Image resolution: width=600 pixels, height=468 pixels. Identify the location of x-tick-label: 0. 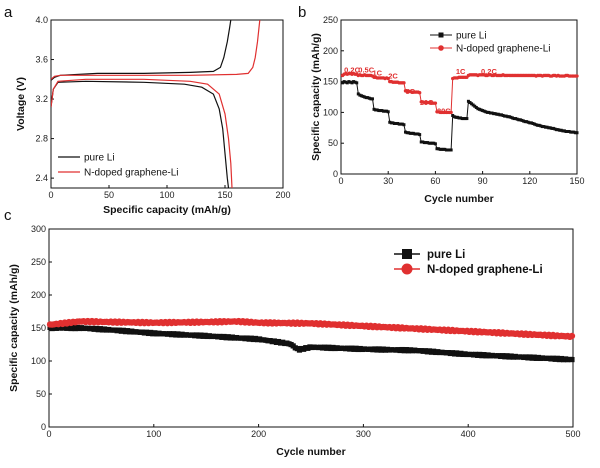
(50, 195).